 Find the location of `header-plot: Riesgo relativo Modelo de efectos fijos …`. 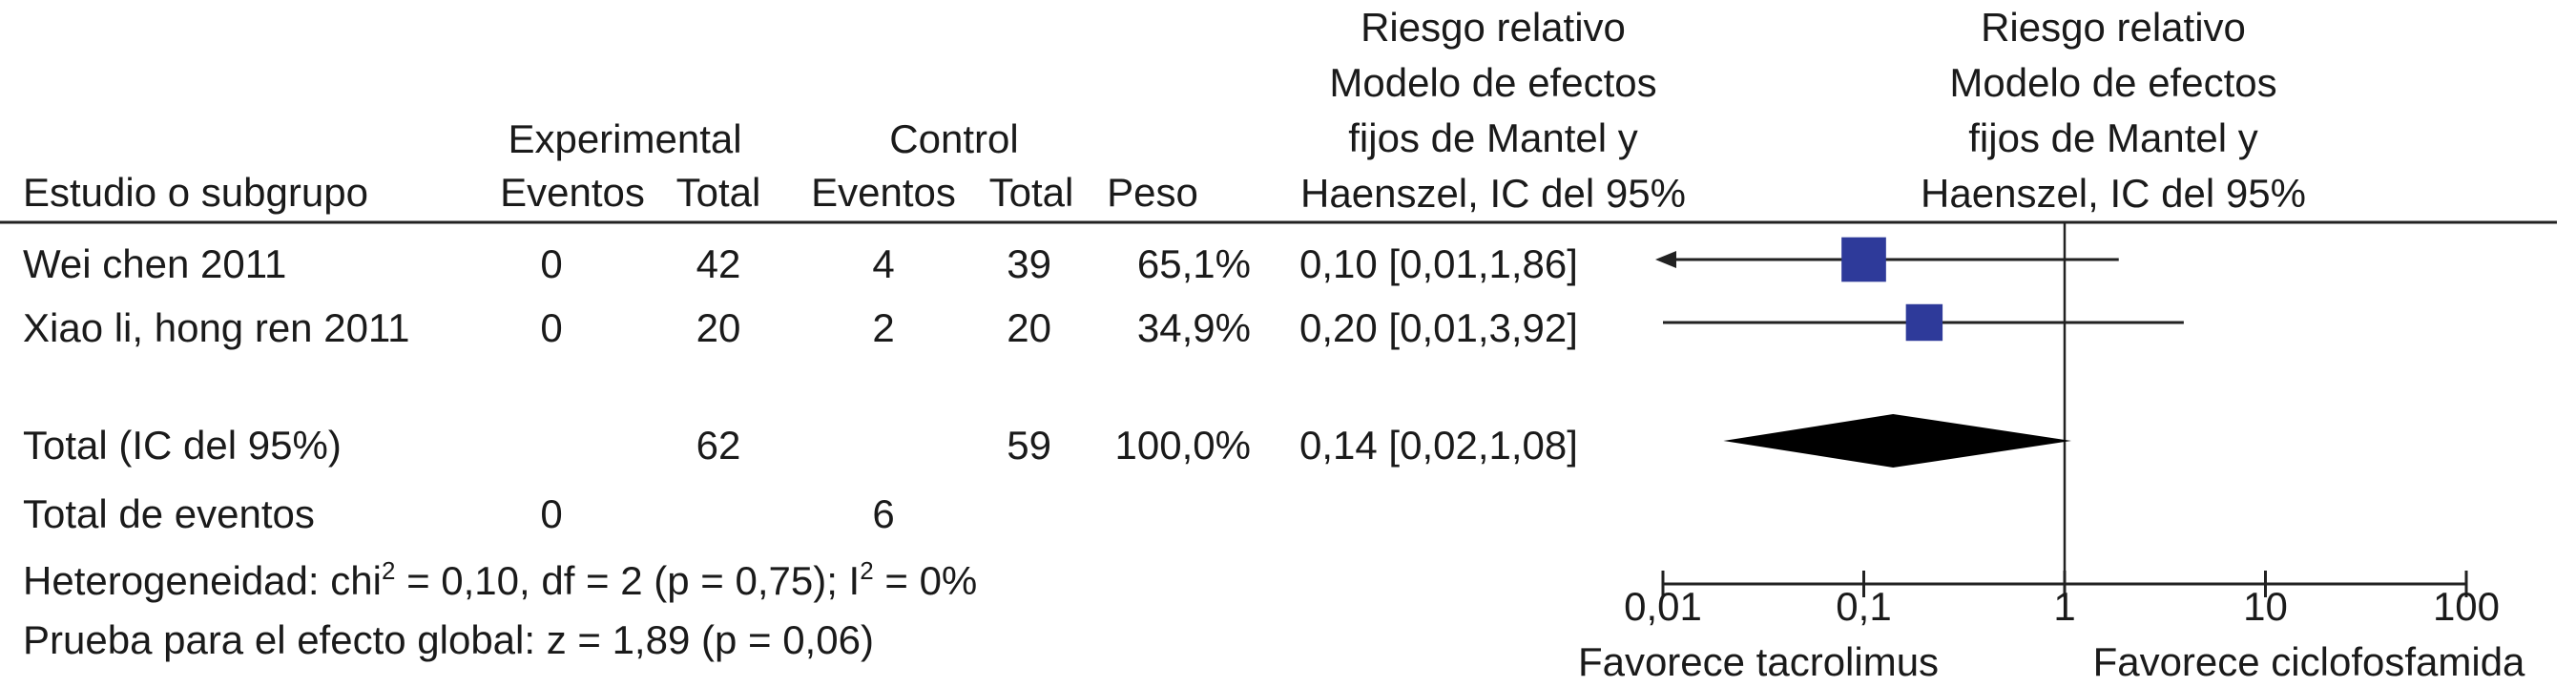

header-plot: Riesgo relativo Modelo de efectos fijos … is located at coordinates (2113, 110).